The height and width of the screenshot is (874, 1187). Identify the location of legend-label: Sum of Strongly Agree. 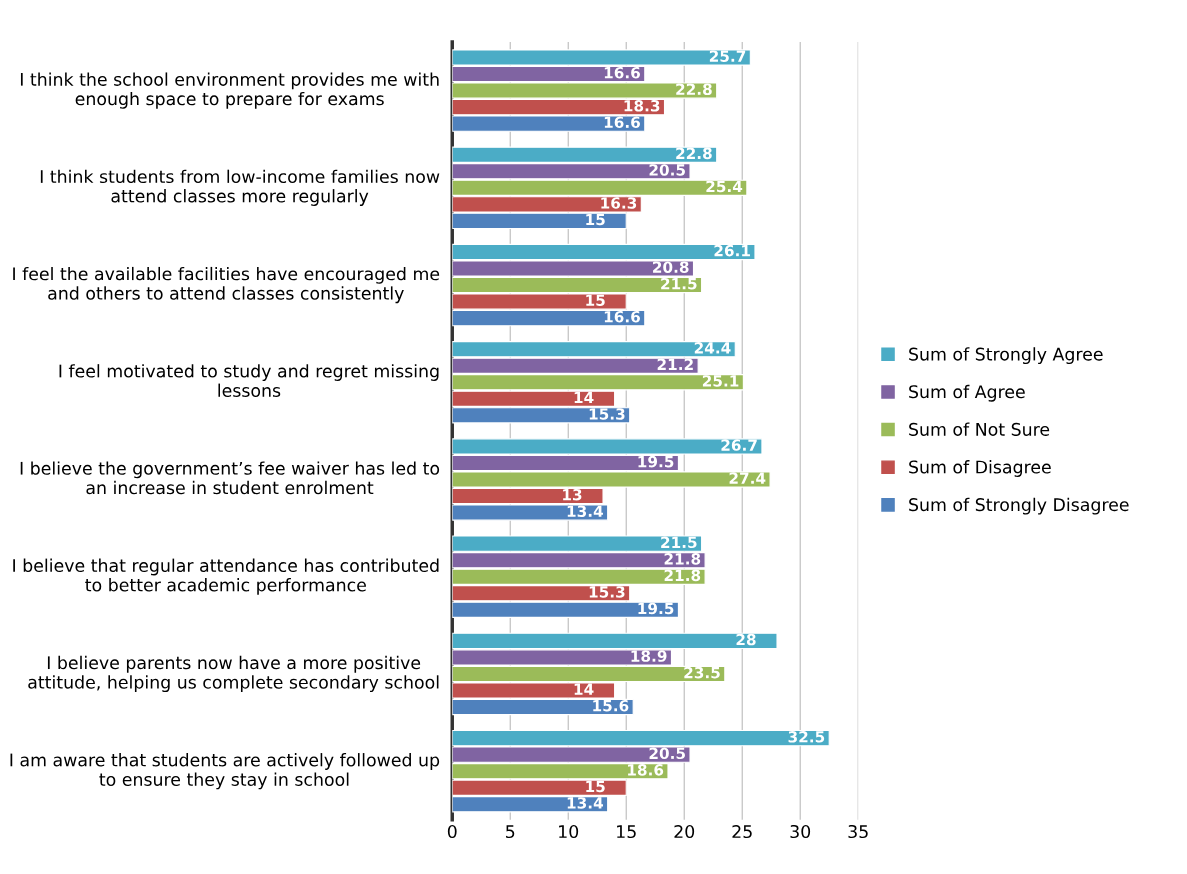
(1006, 356).